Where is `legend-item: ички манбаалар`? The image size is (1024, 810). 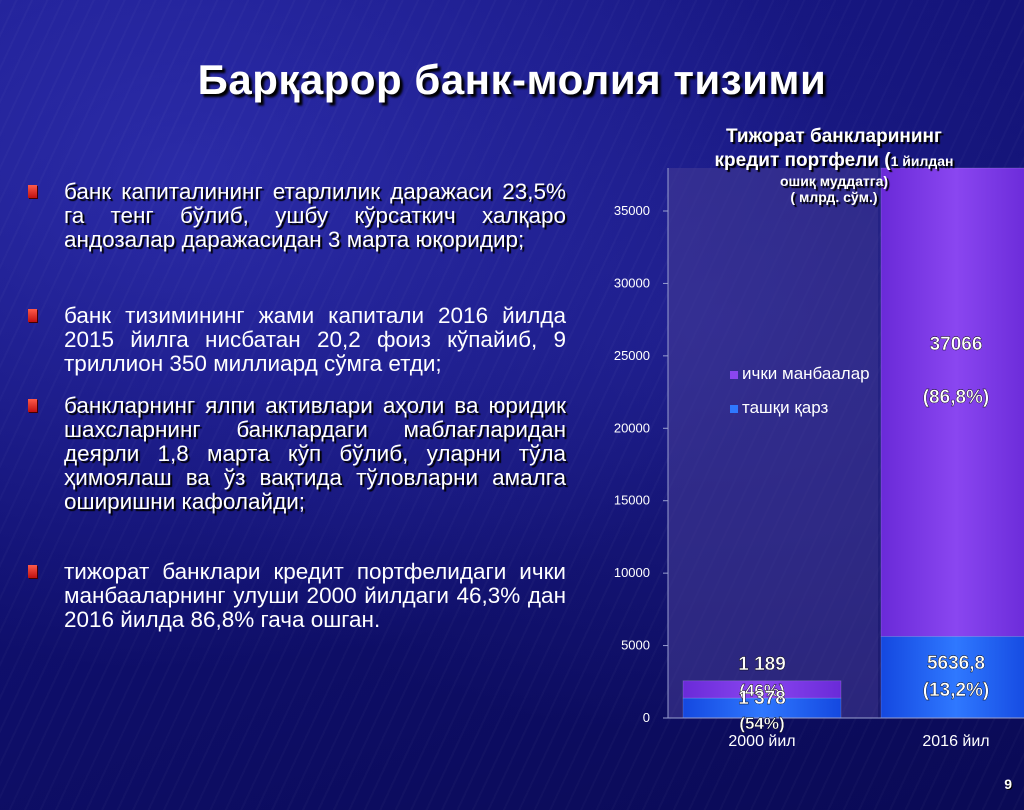 legend-item: ички манбаалар is located at coordinates (800, 374).